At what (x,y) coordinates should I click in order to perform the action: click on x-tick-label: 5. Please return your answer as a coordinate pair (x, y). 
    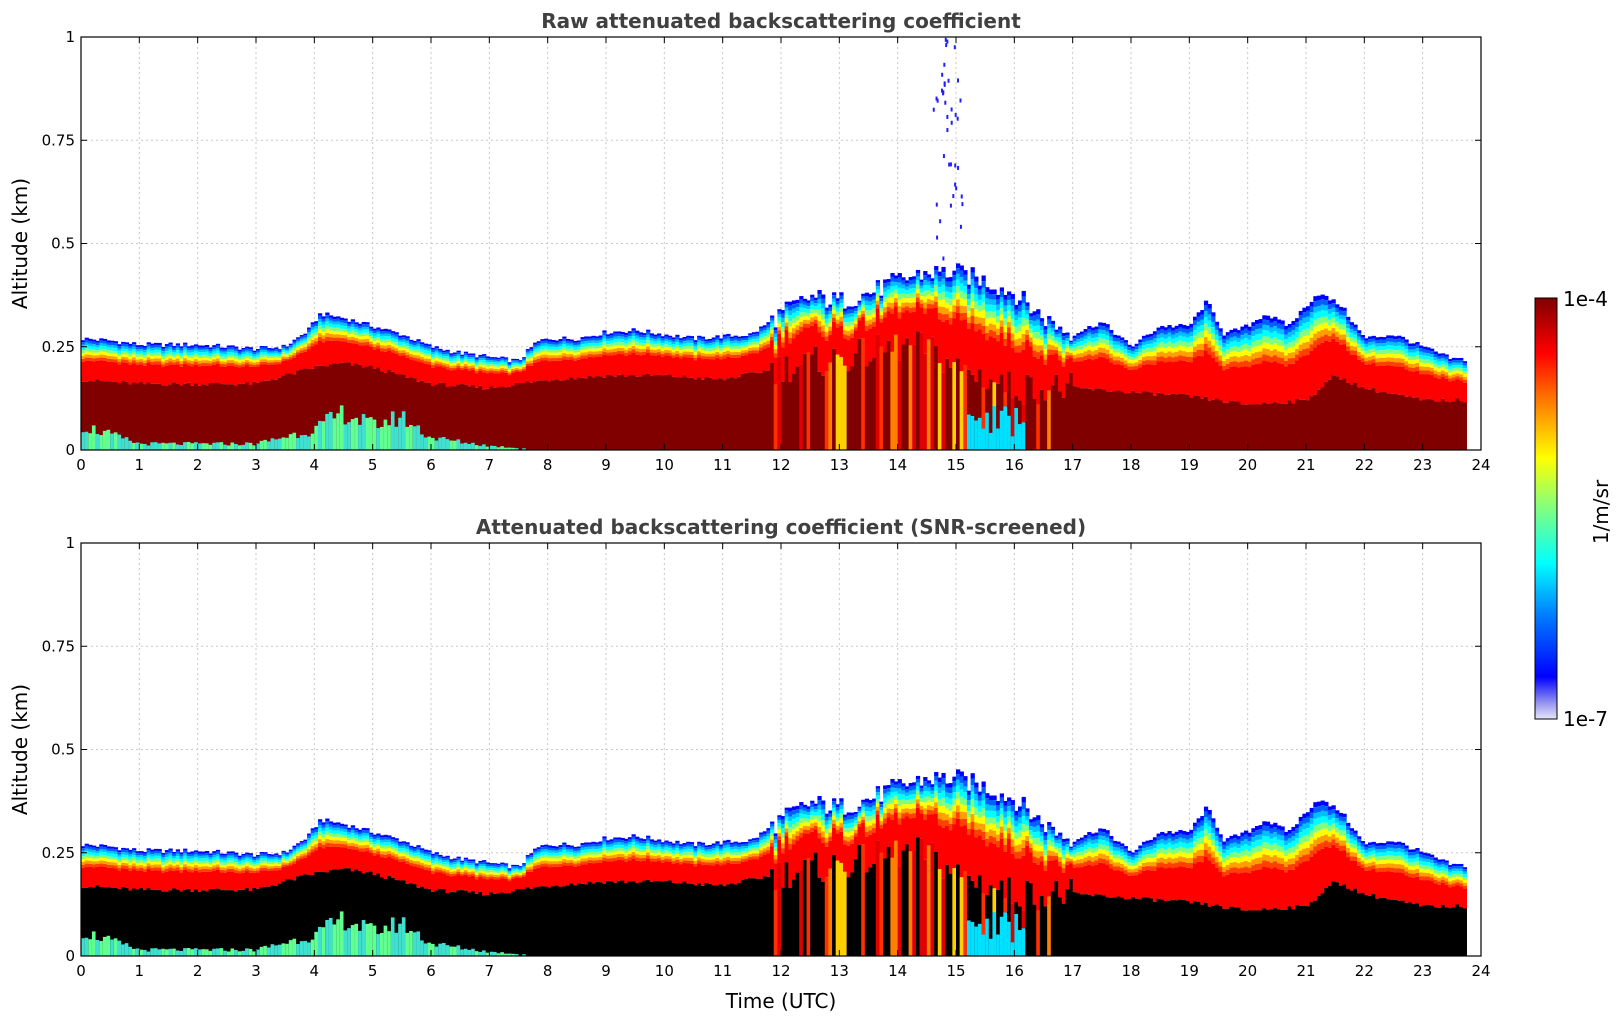
    Looking at the image, I should click on (373, 971).